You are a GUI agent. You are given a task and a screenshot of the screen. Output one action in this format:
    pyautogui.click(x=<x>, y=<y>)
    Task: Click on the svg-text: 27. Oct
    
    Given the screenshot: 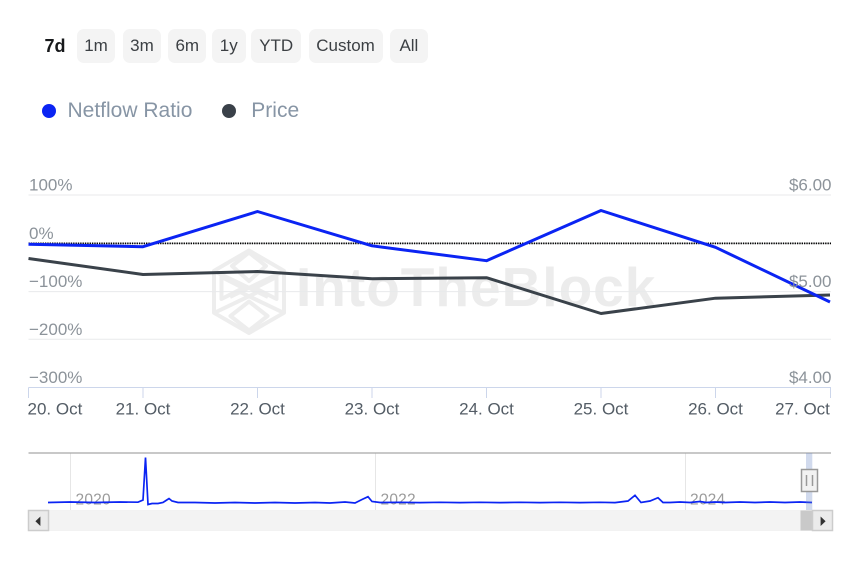 What is the action you would take?
    pyautogui.click(x=802, y=409)
    